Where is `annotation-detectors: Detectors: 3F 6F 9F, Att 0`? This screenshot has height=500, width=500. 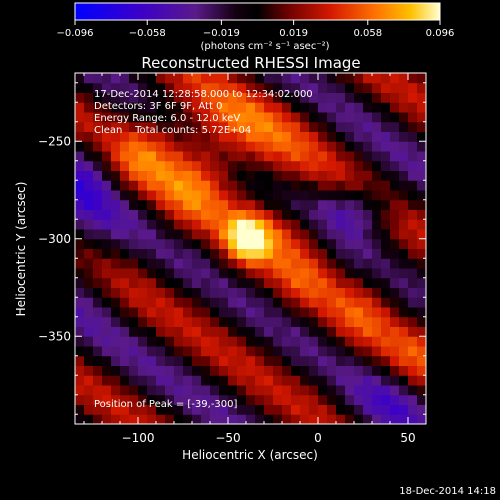
annotation-detectors: Detectors: 3F 6F 9F, Att 0 is located at coordinates (158, 106).